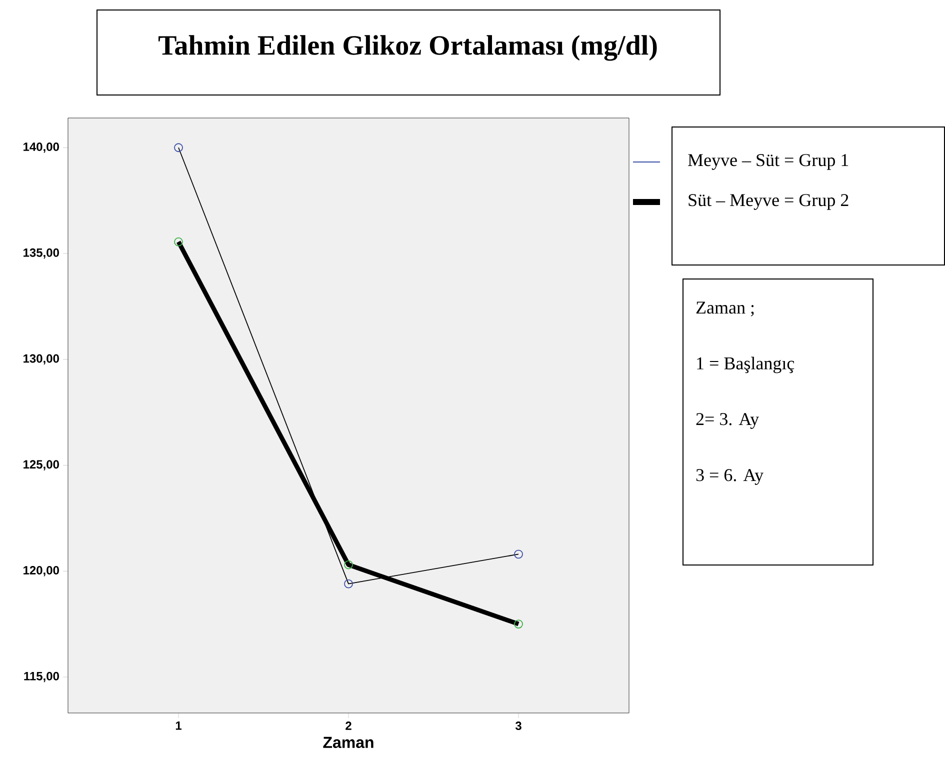 This screenshot has width=945, height=775. I want to click on x-tick-label: 3, so click(518, 726).